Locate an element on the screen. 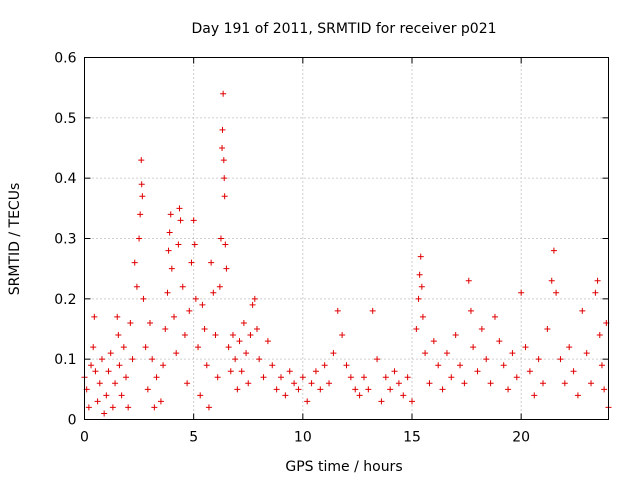 This screenshot has height=480, width=640. y-axis-label: SRMTID / TECUs is located at coordinates (15, 239).